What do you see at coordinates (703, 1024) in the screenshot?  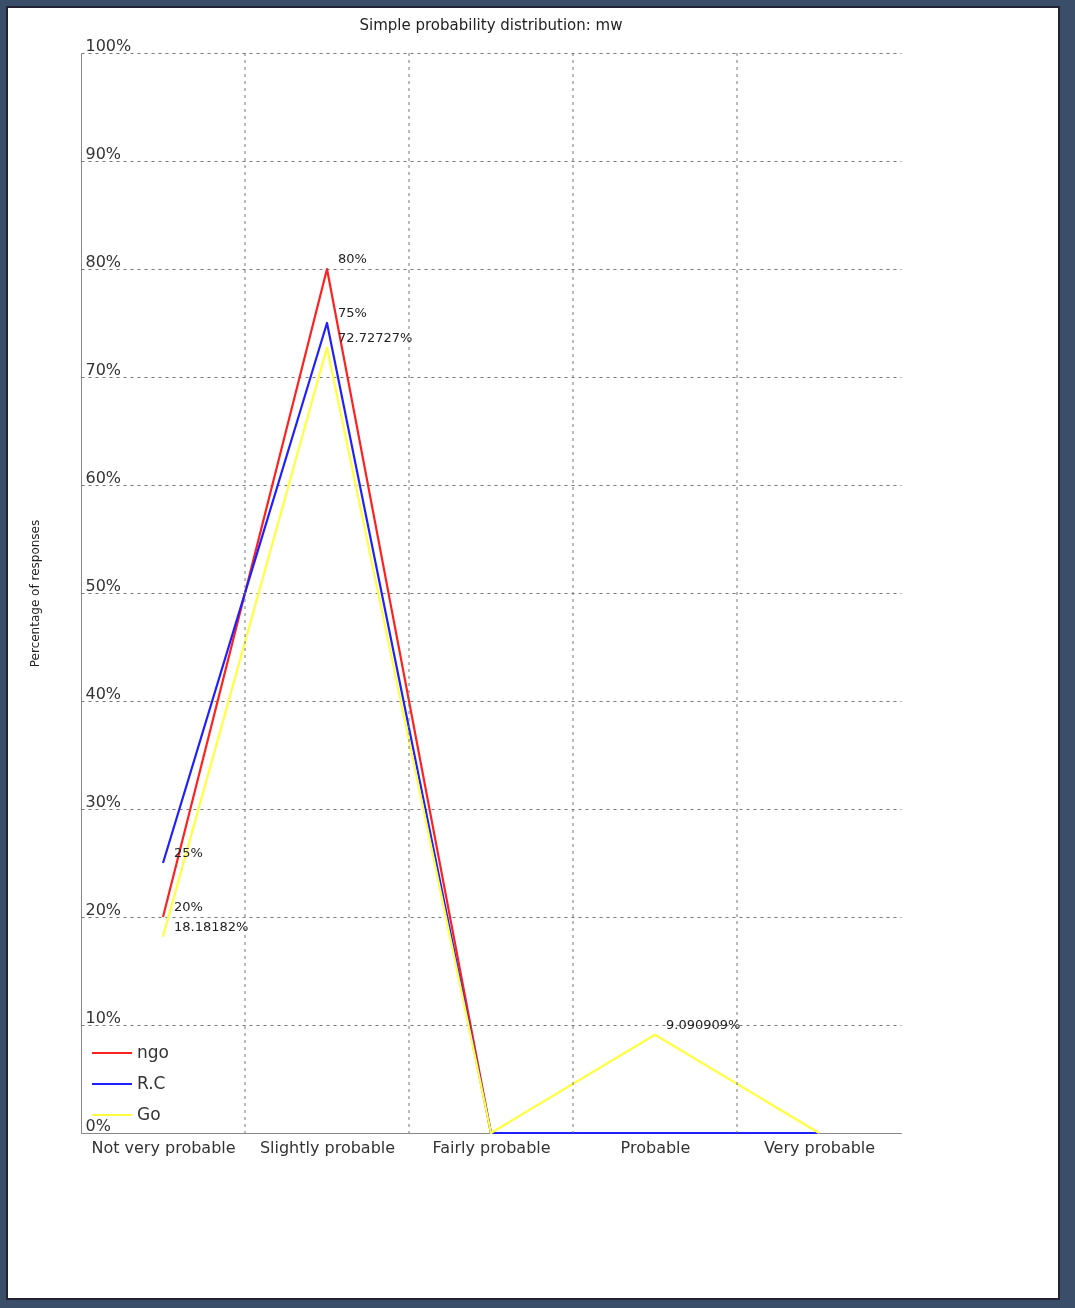 I see `data-label: 9.090909%` at bounding box center [703, 1024].